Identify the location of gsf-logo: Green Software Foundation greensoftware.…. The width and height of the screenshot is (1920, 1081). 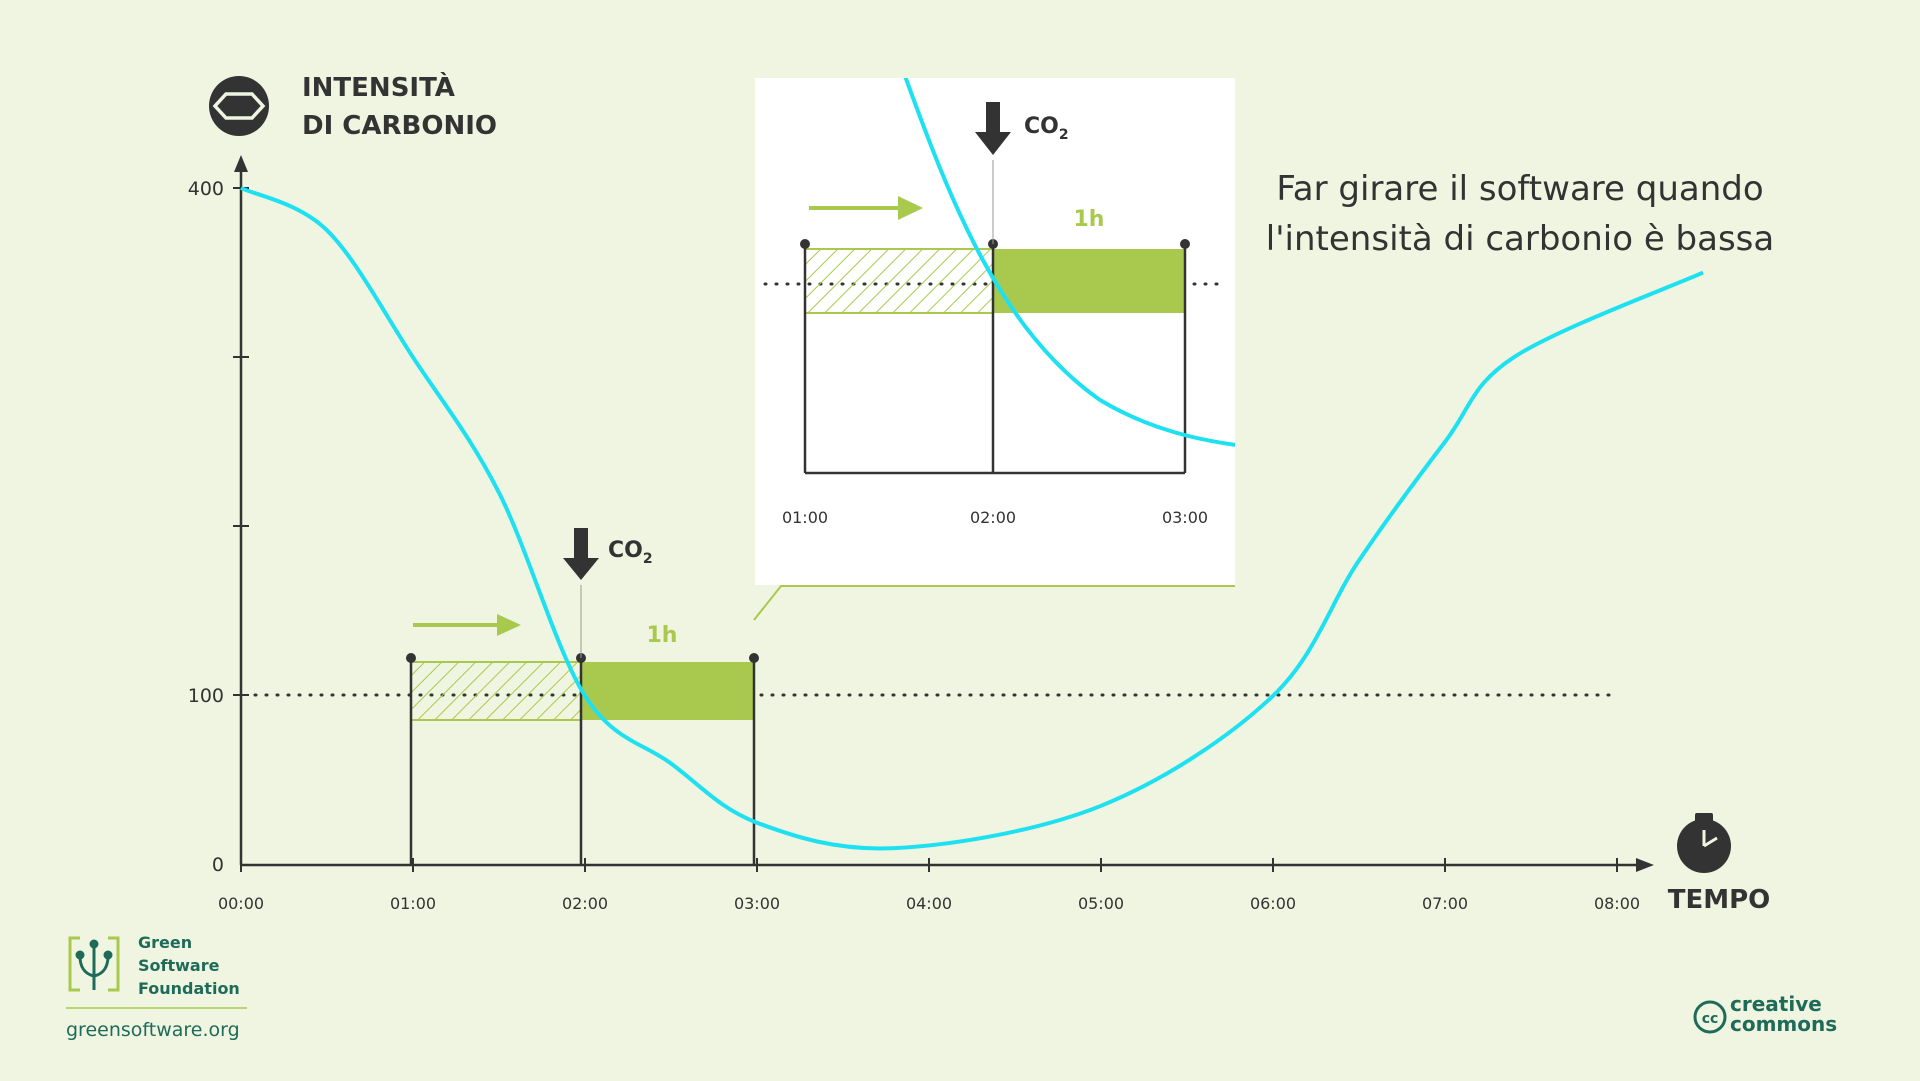
(156, 987).